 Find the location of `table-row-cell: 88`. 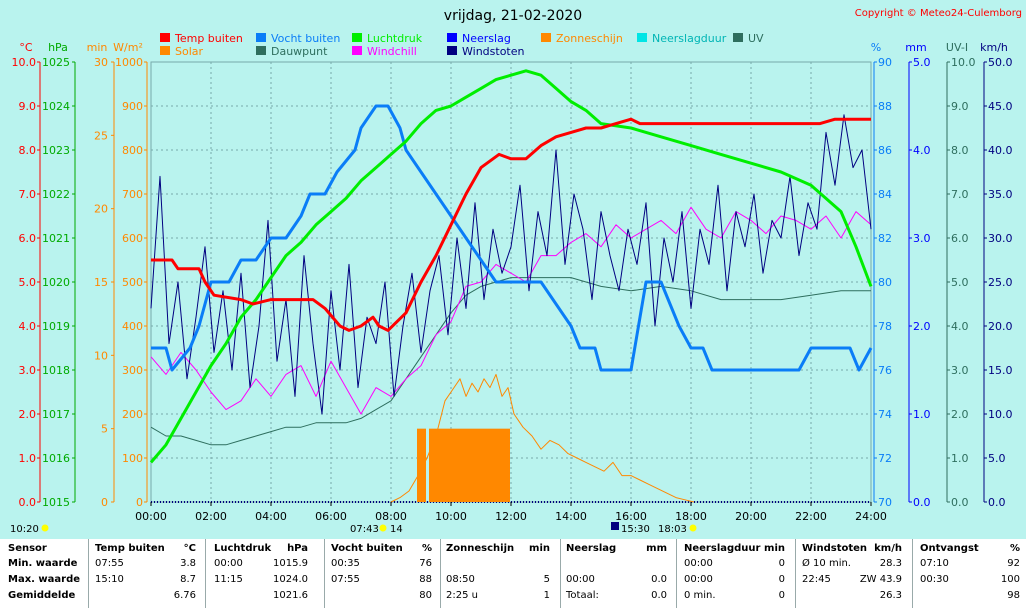

table-row-cell: 88 is located at coordinates (425, 579).